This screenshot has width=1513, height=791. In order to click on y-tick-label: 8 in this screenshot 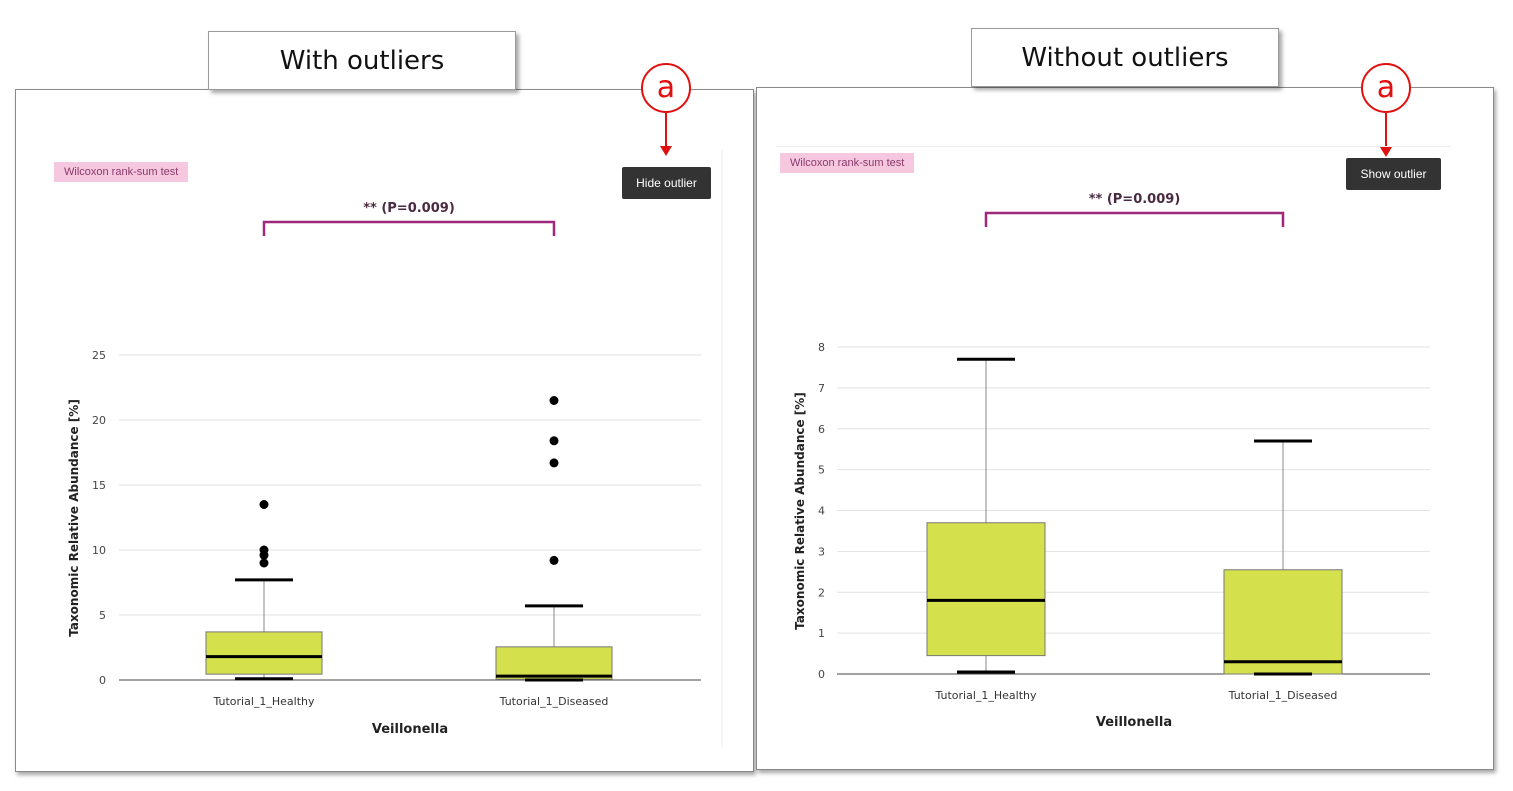, I will do `click(821, 347)`.